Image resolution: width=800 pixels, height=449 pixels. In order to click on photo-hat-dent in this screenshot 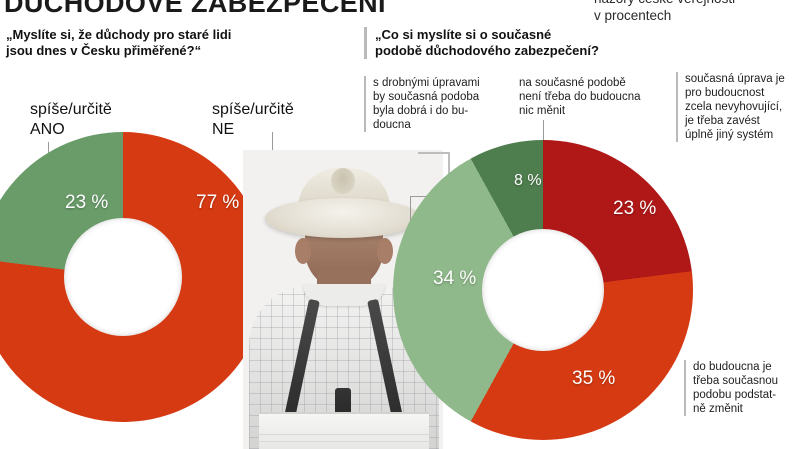, I will do `click(343, 181)`.